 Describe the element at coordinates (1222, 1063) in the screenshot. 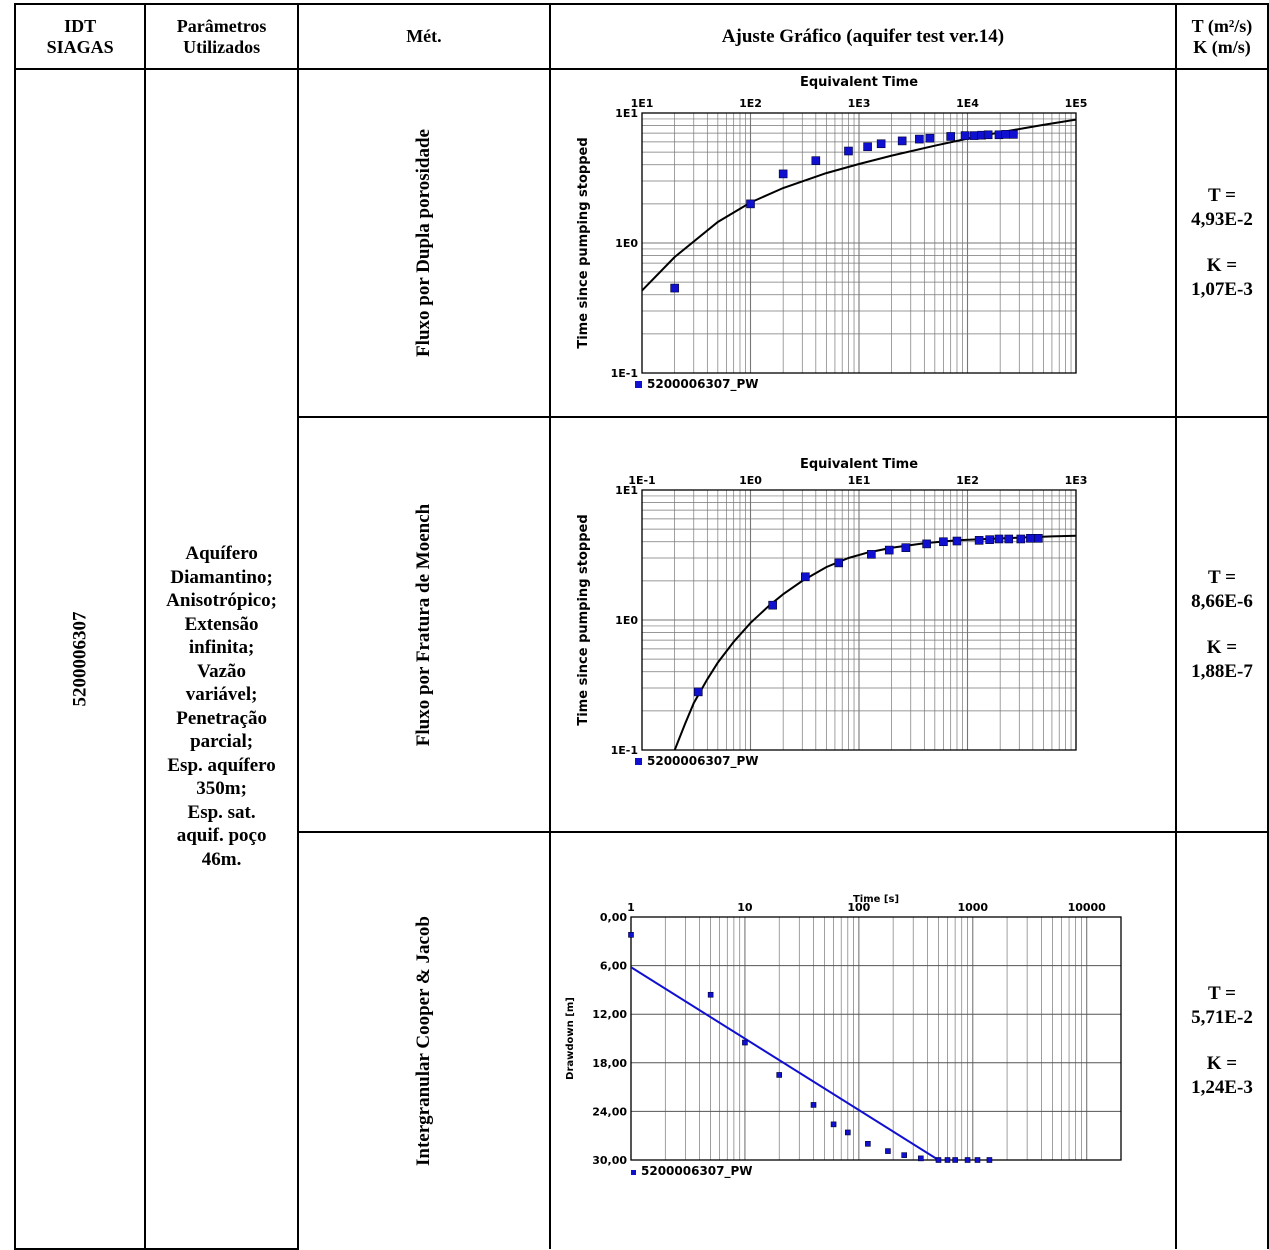

I see `k-label-3: K =` at that location.